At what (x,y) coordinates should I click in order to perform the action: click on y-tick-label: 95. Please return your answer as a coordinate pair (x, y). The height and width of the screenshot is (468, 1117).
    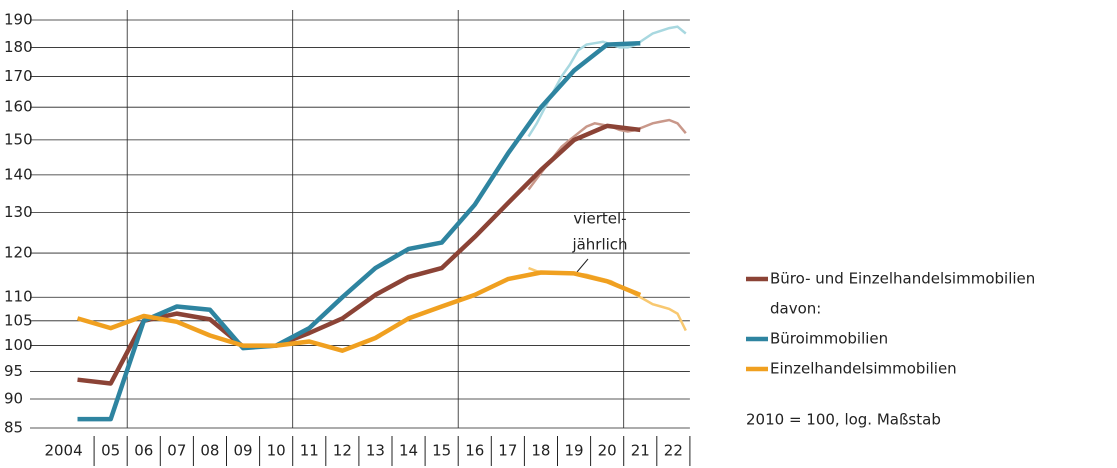
    Looking at the image, I should click on (13, 371).